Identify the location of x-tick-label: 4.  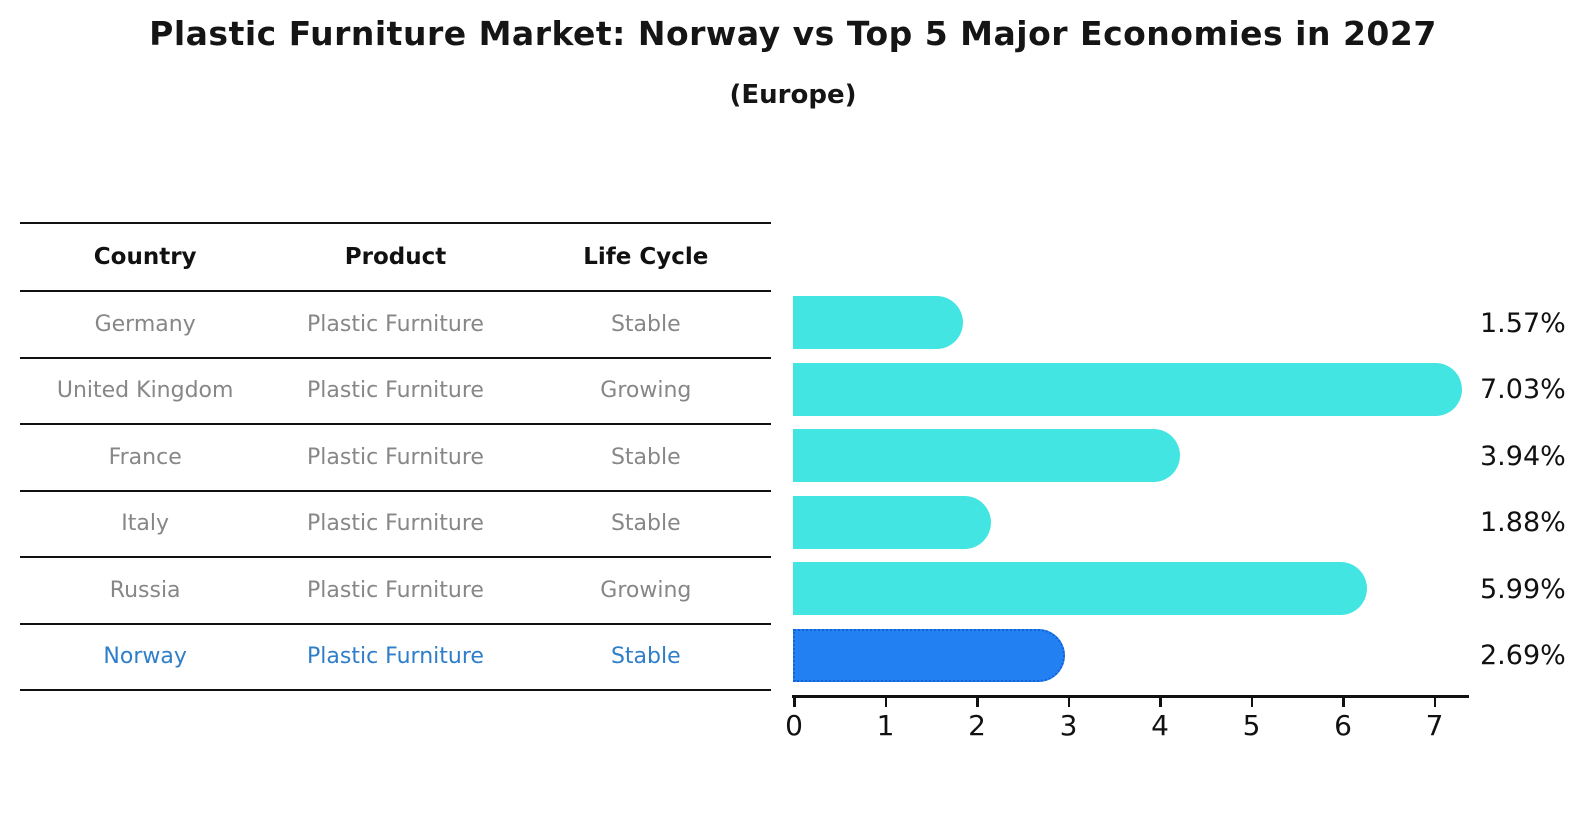
(1160, 725).